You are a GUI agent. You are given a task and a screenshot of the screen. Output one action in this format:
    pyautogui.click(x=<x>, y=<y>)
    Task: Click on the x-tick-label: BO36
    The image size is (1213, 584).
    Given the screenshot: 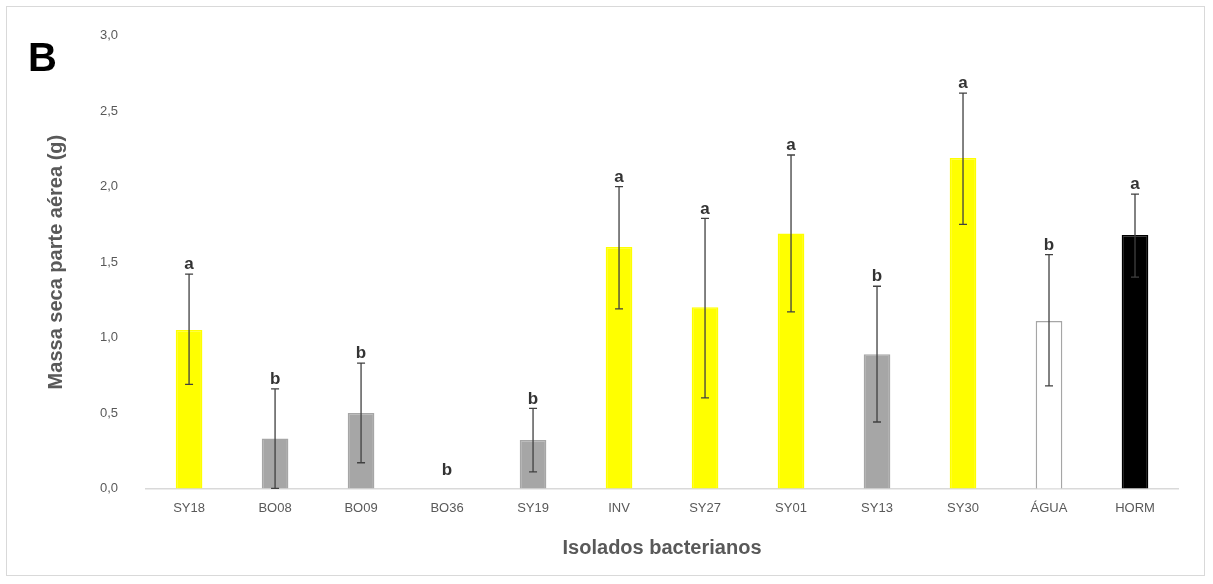 What is the action you would take?
    pyautogui.click(x=447, y=507)
    